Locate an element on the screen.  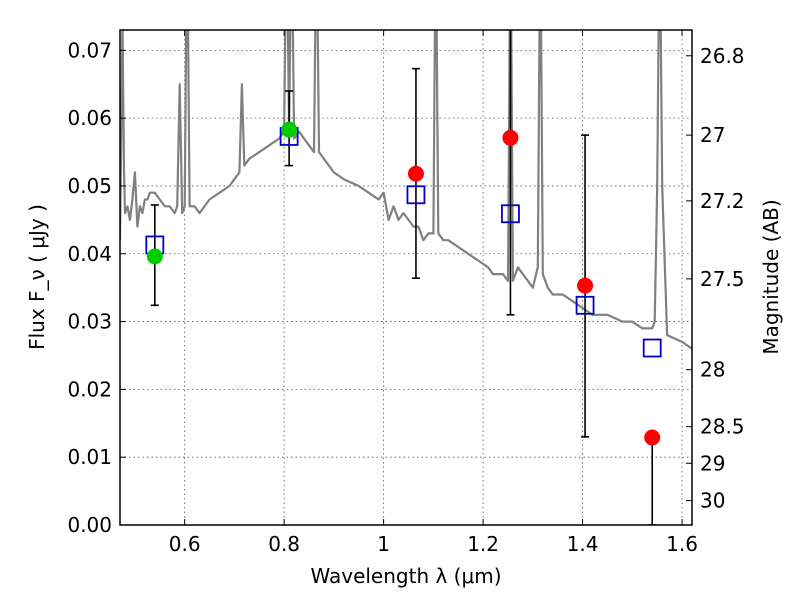
x-axis-label: Wavelength λ (μm) is located at coordinates (405, 576).